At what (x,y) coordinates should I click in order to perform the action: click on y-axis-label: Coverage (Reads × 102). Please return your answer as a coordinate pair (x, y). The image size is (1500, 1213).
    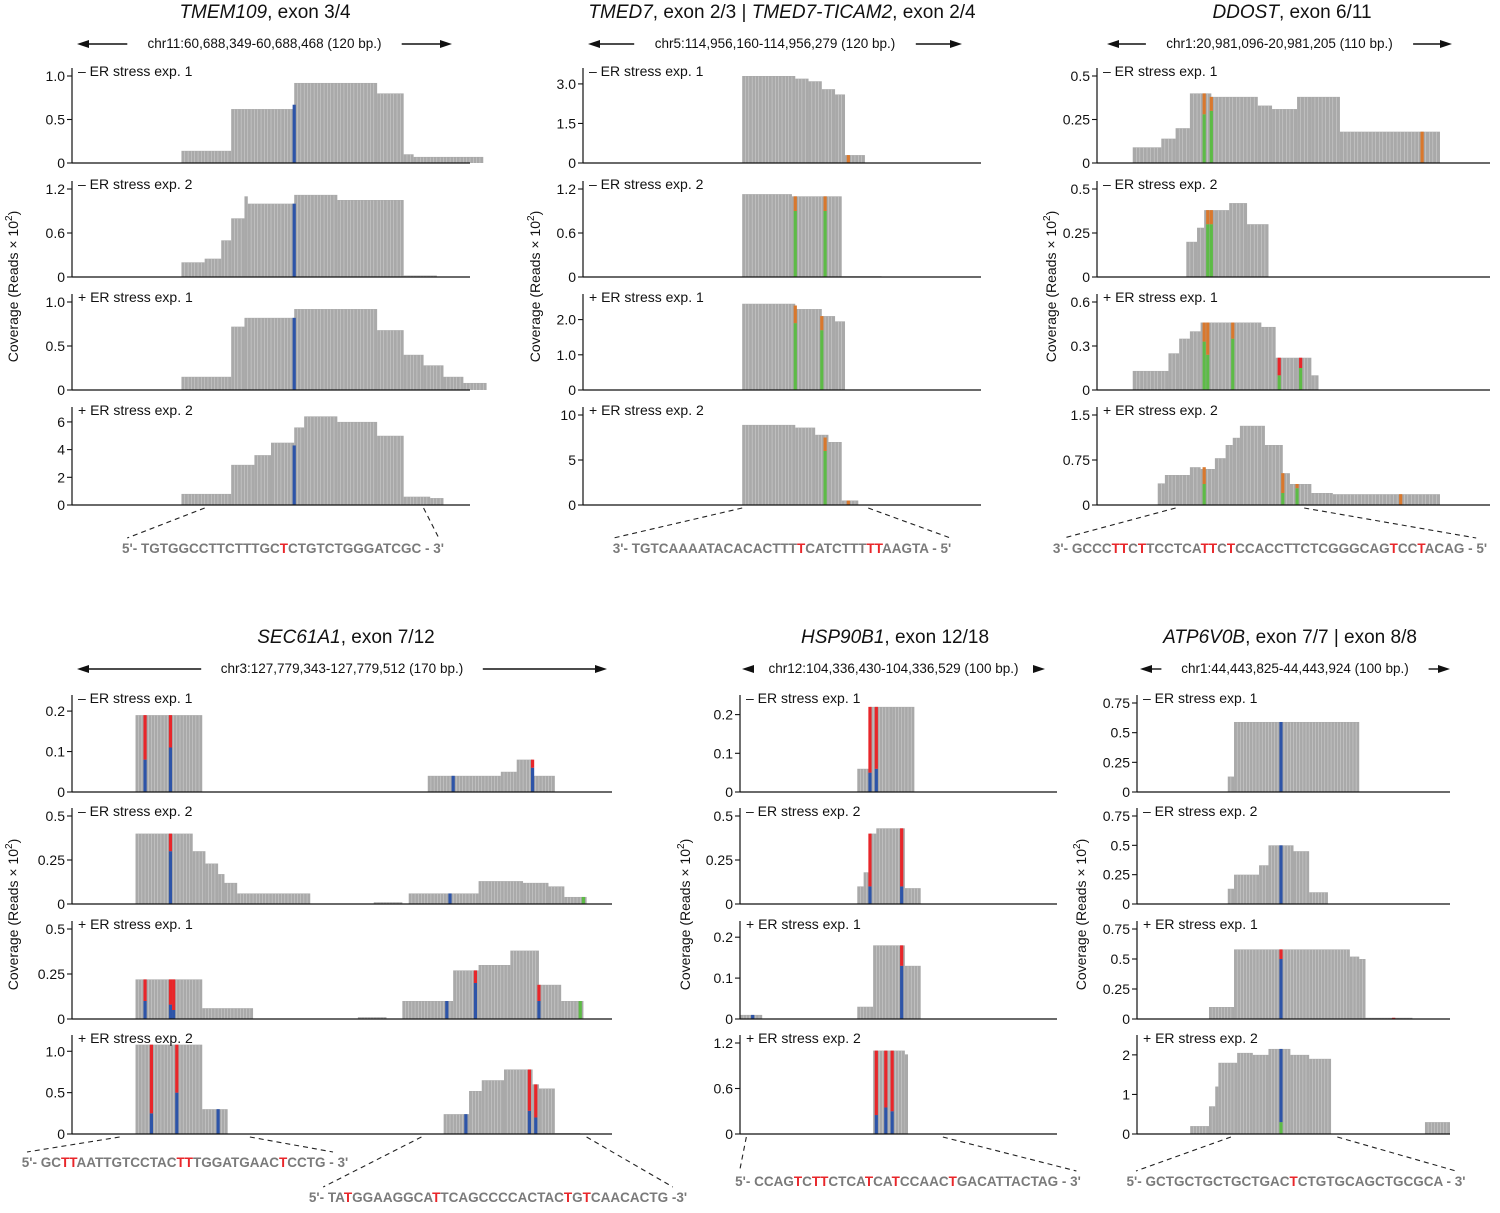
    Looking at the image, I should click on (534, 287).